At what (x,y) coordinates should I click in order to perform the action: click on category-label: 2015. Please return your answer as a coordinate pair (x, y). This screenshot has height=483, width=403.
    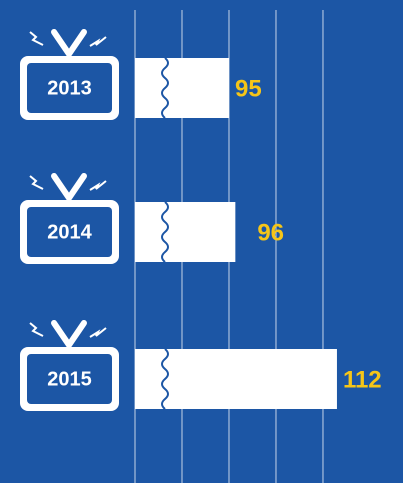
    Looking at the image, I should click on (69, 379).